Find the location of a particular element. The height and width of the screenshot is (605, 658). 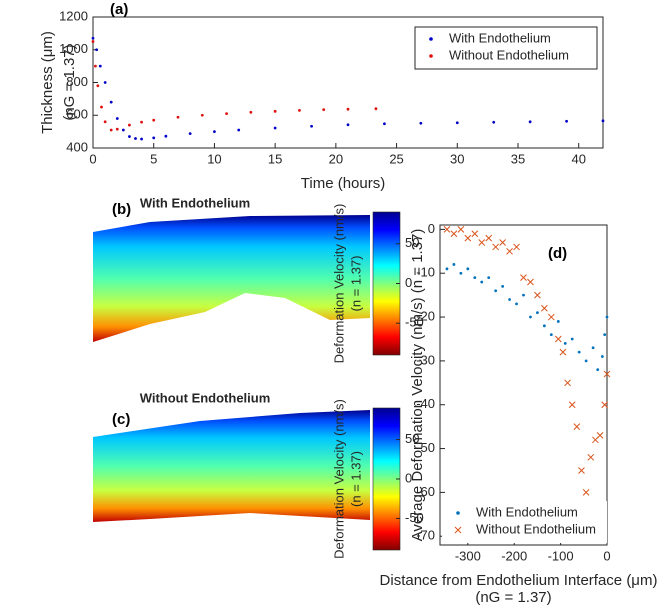

x-tick-label: -200 is located at coordinates (514, 555).